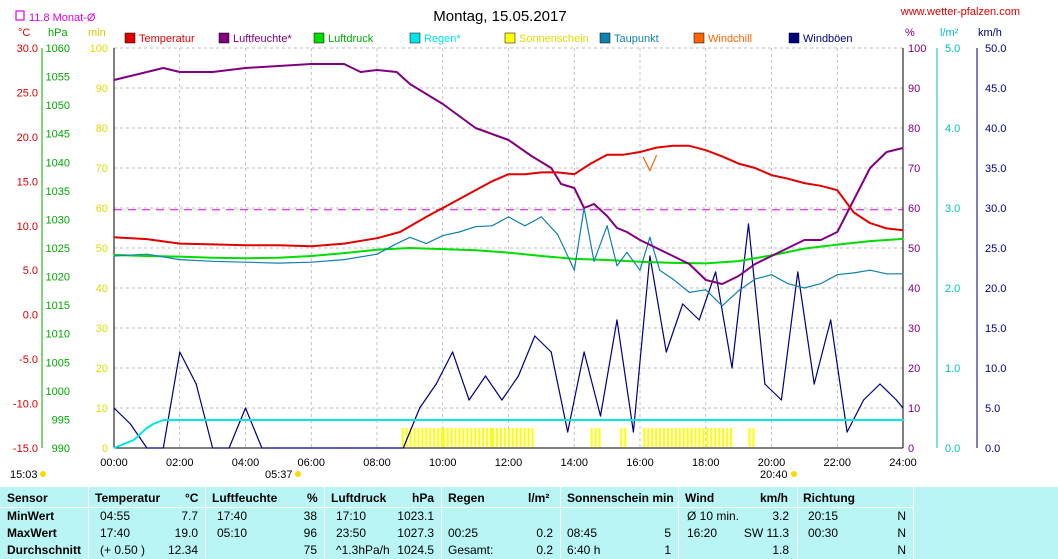  I want to click on wind-tick-label: 0.0, so click(992, 449).